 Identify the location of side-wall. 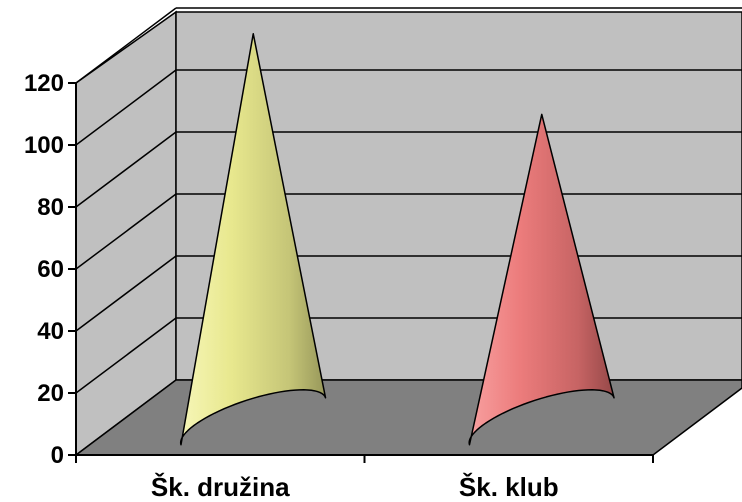
(126, 233).